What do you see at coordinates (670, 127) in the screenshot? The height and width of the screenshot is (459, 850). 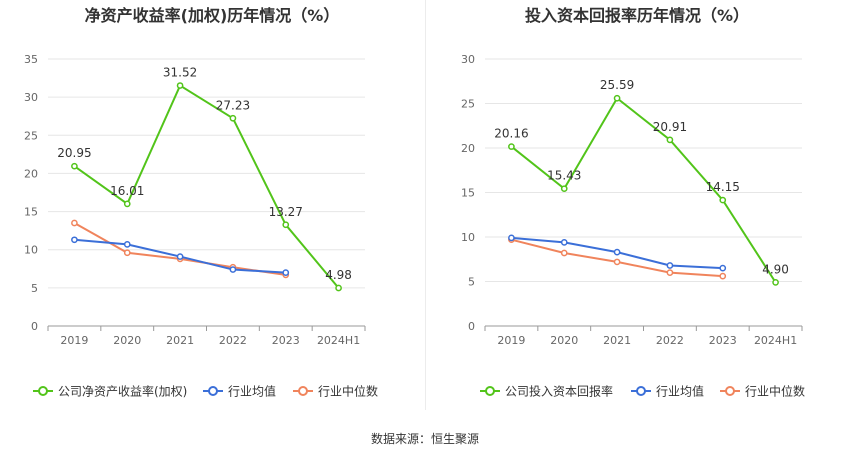 I see `data-label: 20.91` at bounding box center [670, 127].